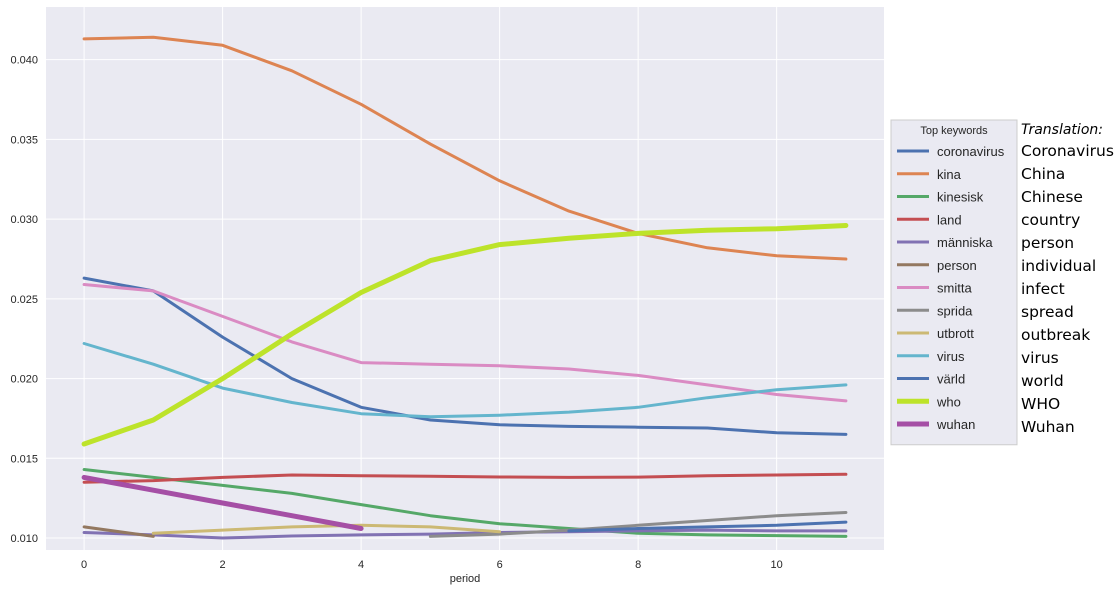 The height and width of the screenshot is (591, 1118). What do you see at coordinates (960, 197) in the screenshot?
I see `legend-label-kinesisk: kinesisk` at bounding box center [960, 197].